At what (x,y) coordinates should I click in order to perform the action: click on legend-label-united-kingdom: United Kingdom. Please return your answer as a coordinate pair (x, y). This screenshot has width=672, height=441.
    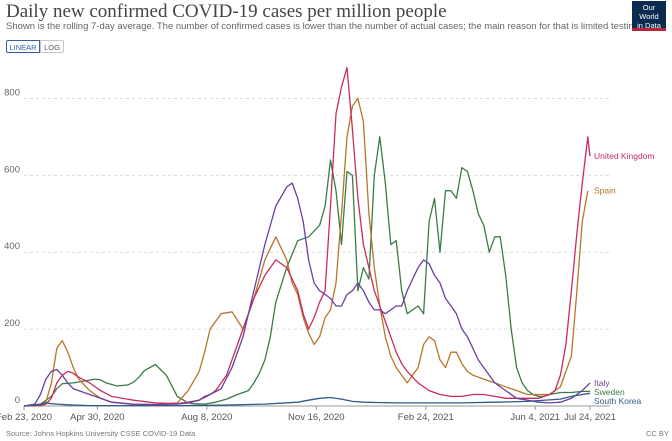
    Looking at the image, I should click on (624, 156).